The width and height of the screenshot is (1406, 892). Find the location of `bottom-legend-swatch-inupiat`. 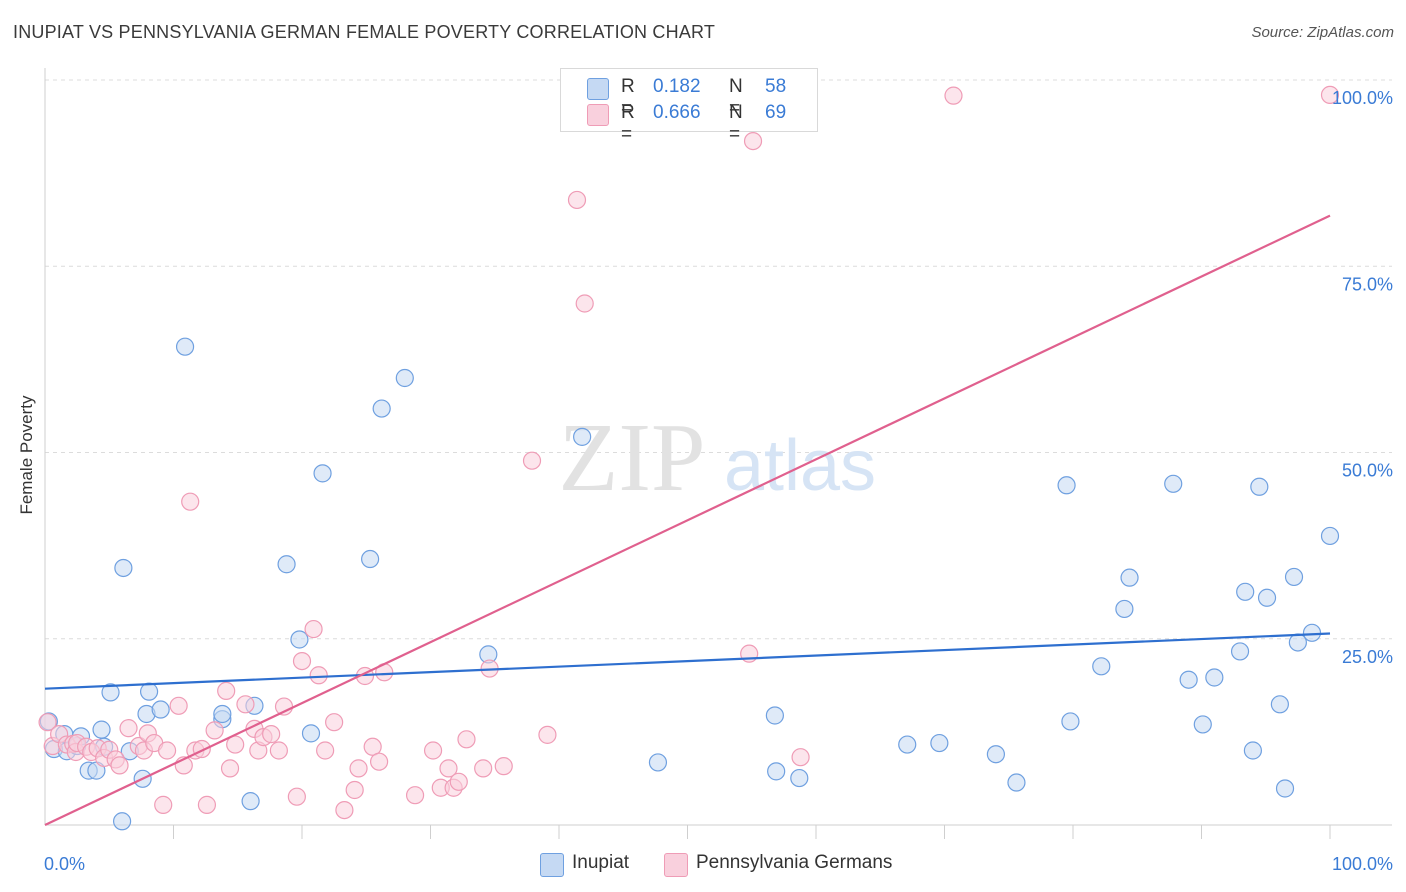

bottom-legend-swatch-inupiat is located at coordinates (552, 865).